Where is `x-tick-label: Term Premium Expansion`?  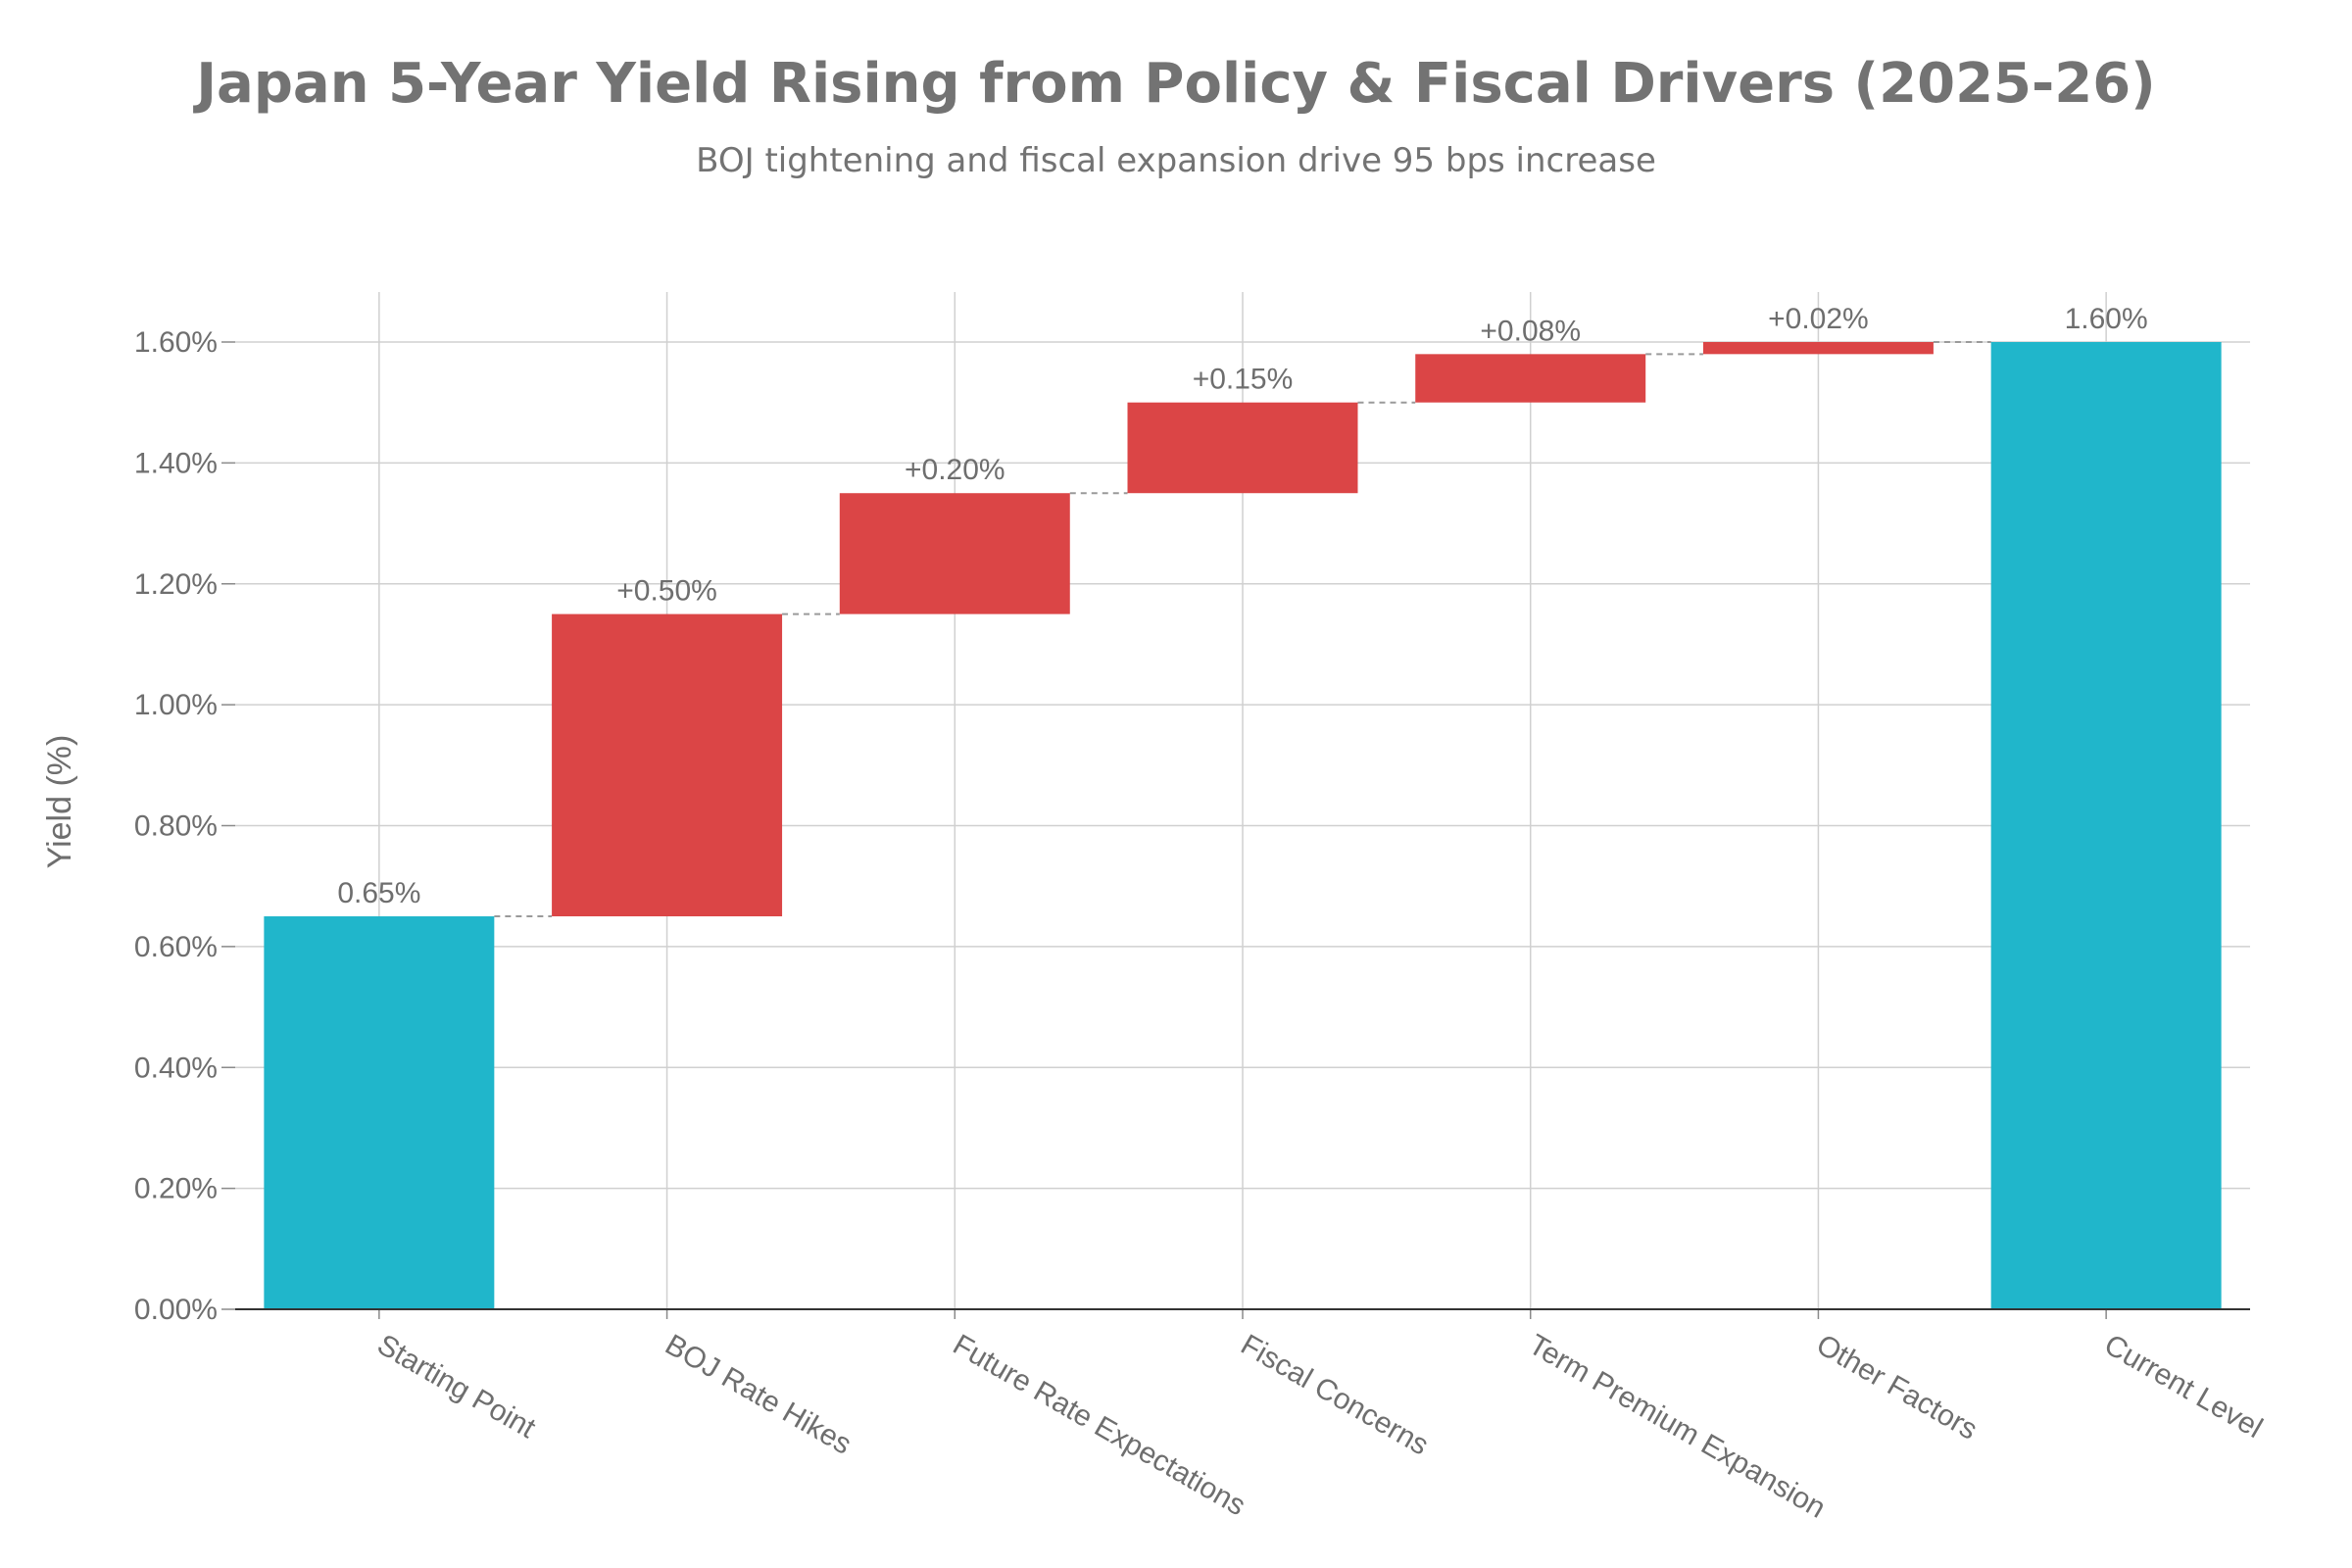 x-tick-label: Term Premium Expansion is located at coordinates (1677, 1426).